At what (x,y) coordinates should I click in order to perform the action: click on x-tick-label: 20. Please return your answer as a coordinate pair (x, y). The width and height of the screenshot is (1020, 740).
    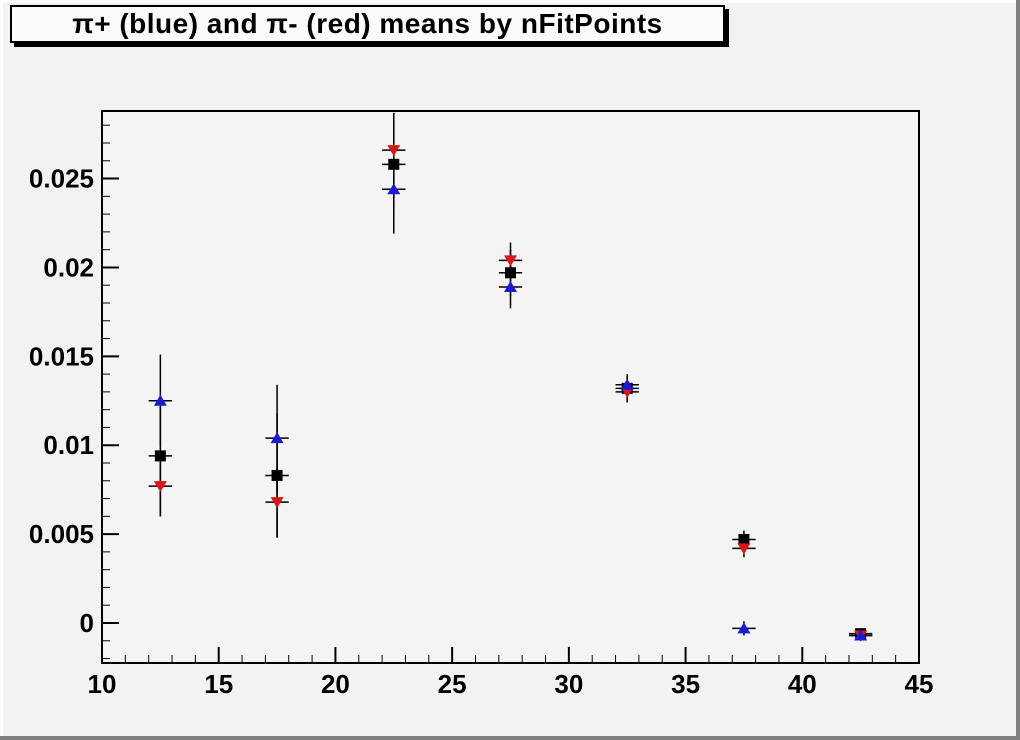
    Looking at the image, I should click on (335, 684).